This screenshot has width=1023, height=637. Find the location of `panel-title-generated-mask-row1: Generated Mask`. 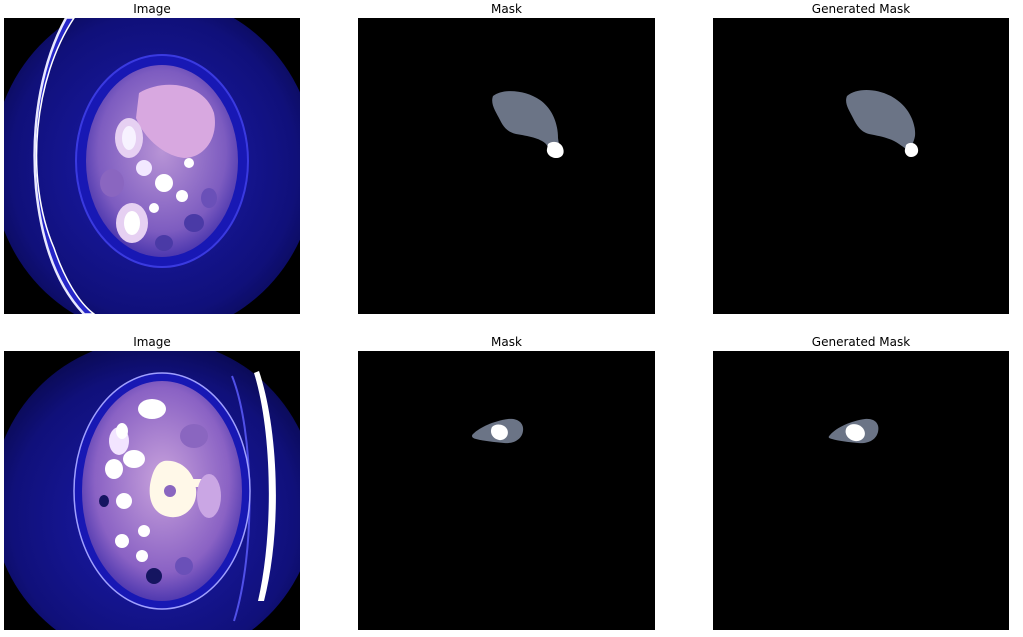

panel-title-generated-mask-row1: Generated Mask is located at coordinates (861, 9).